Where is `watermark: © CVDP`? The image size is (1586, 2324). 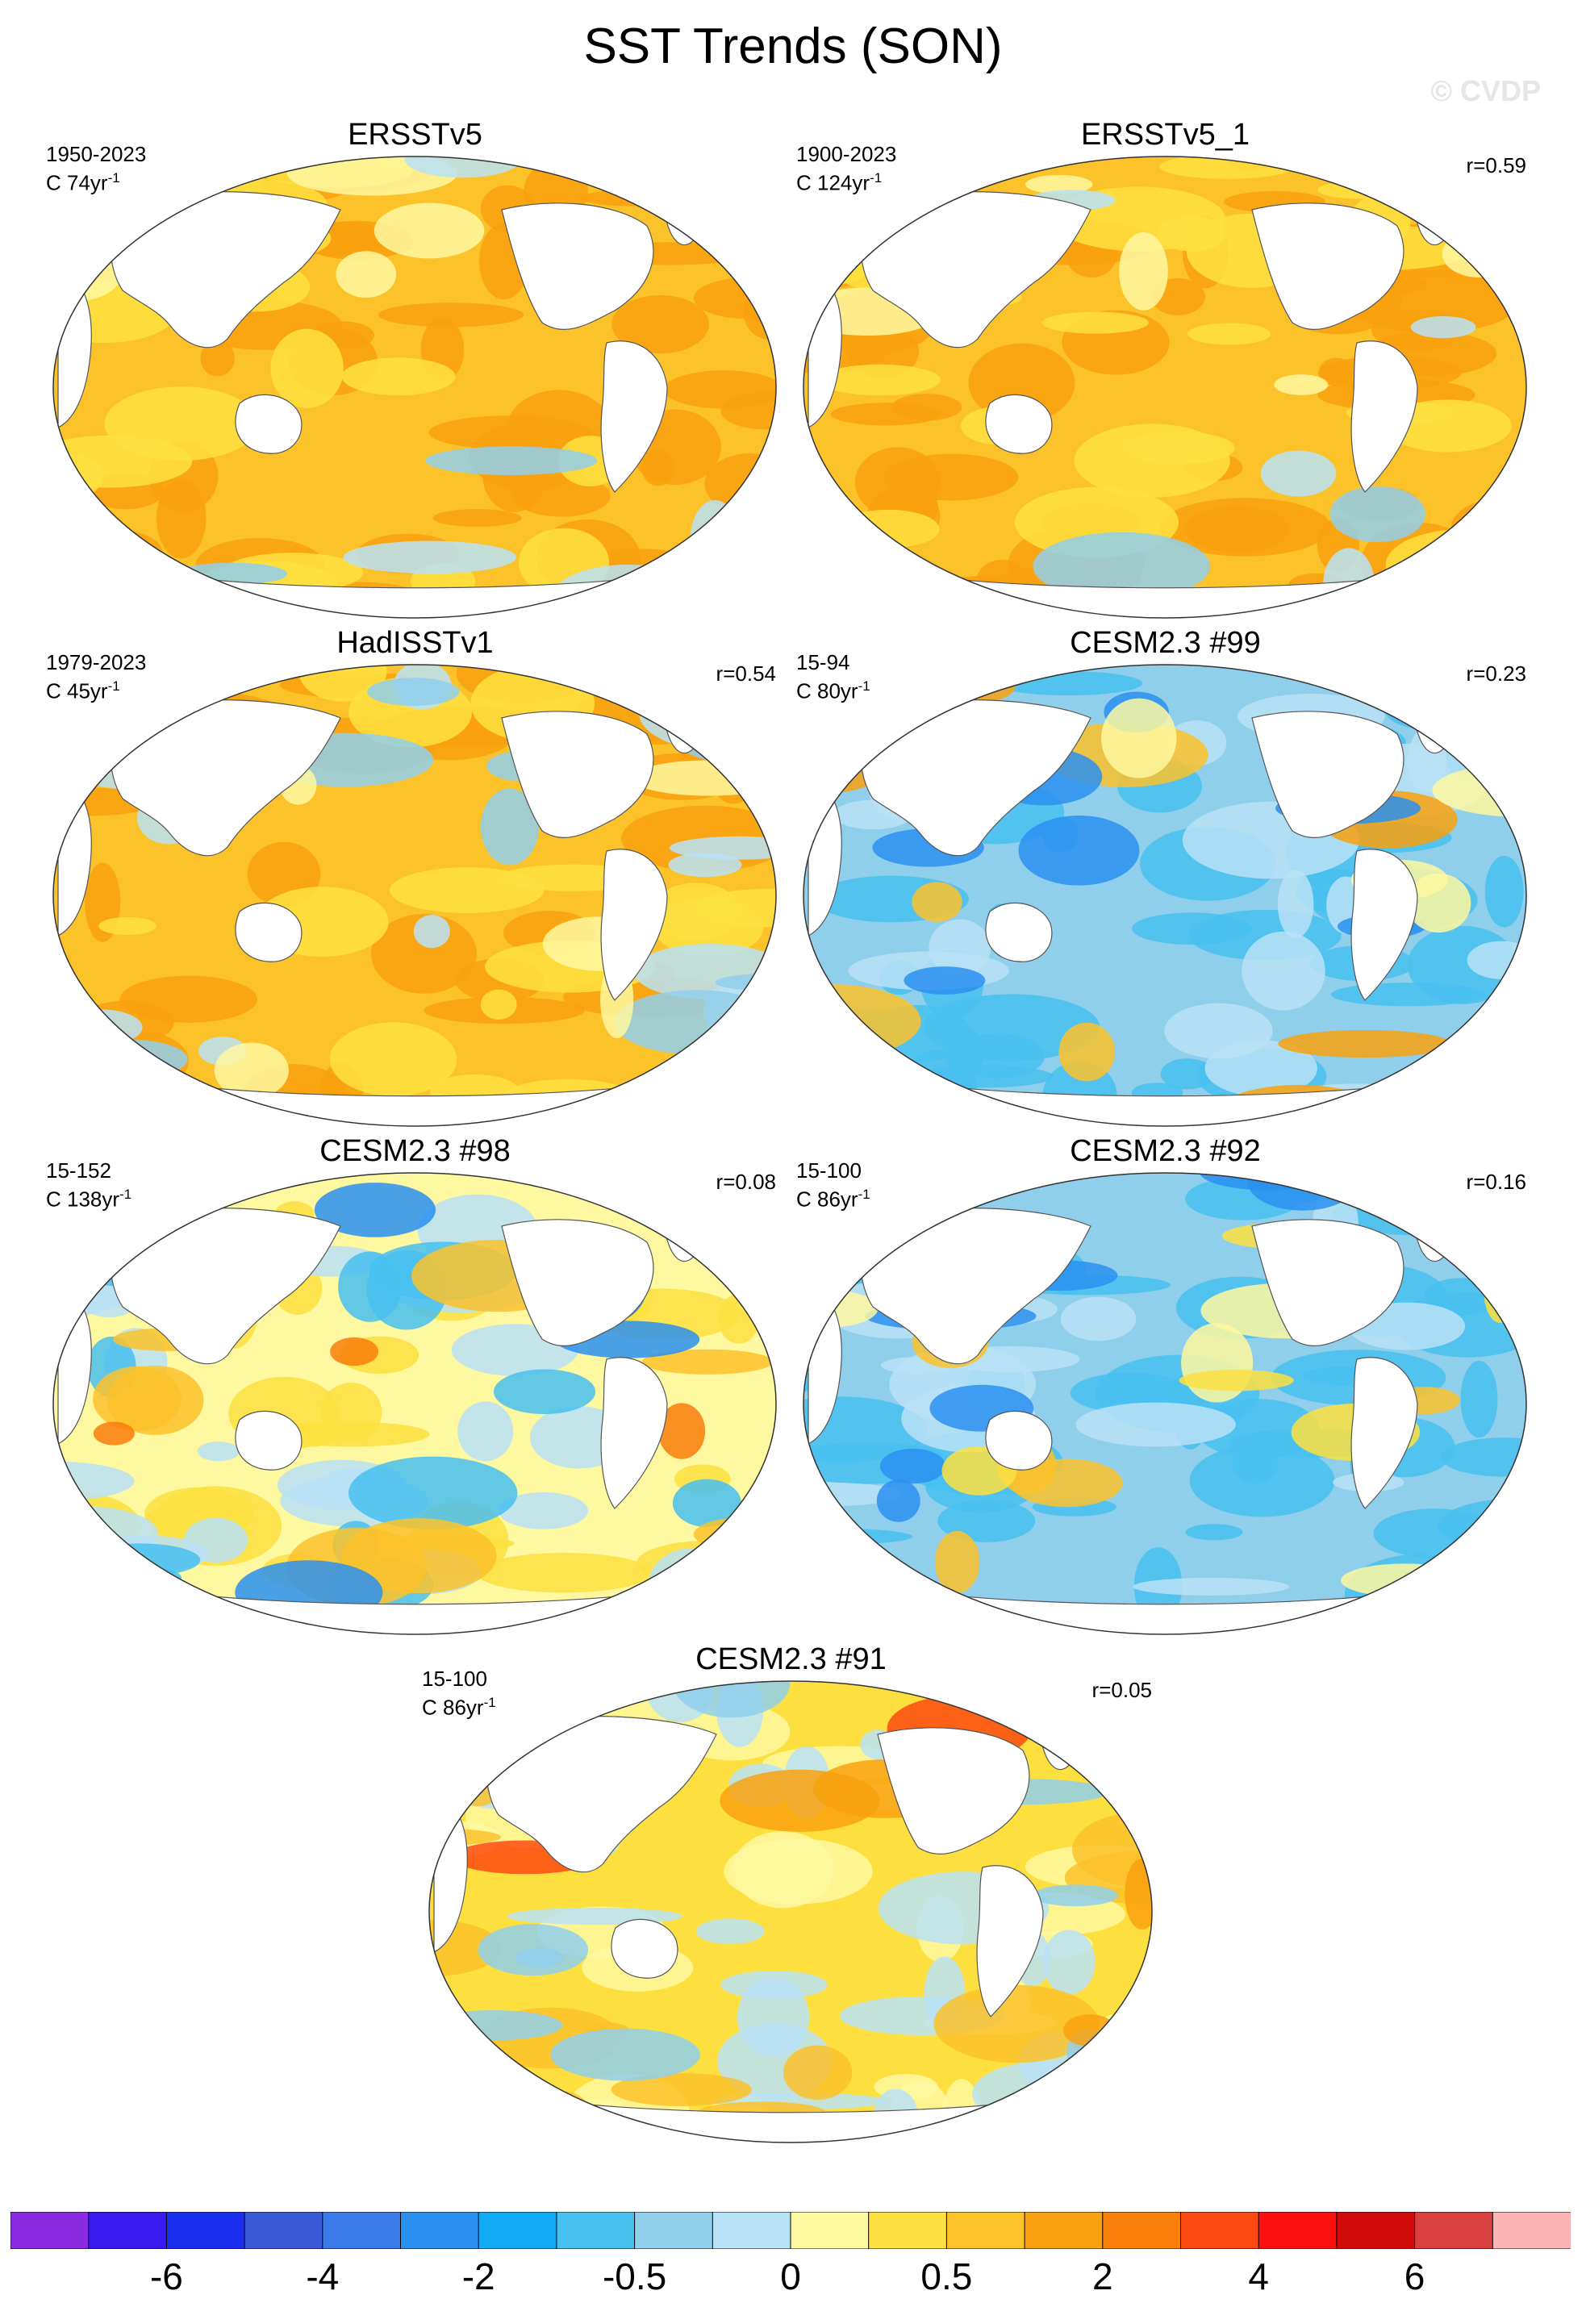 watermark: © CVDP is located at coordinates (1486, 90).